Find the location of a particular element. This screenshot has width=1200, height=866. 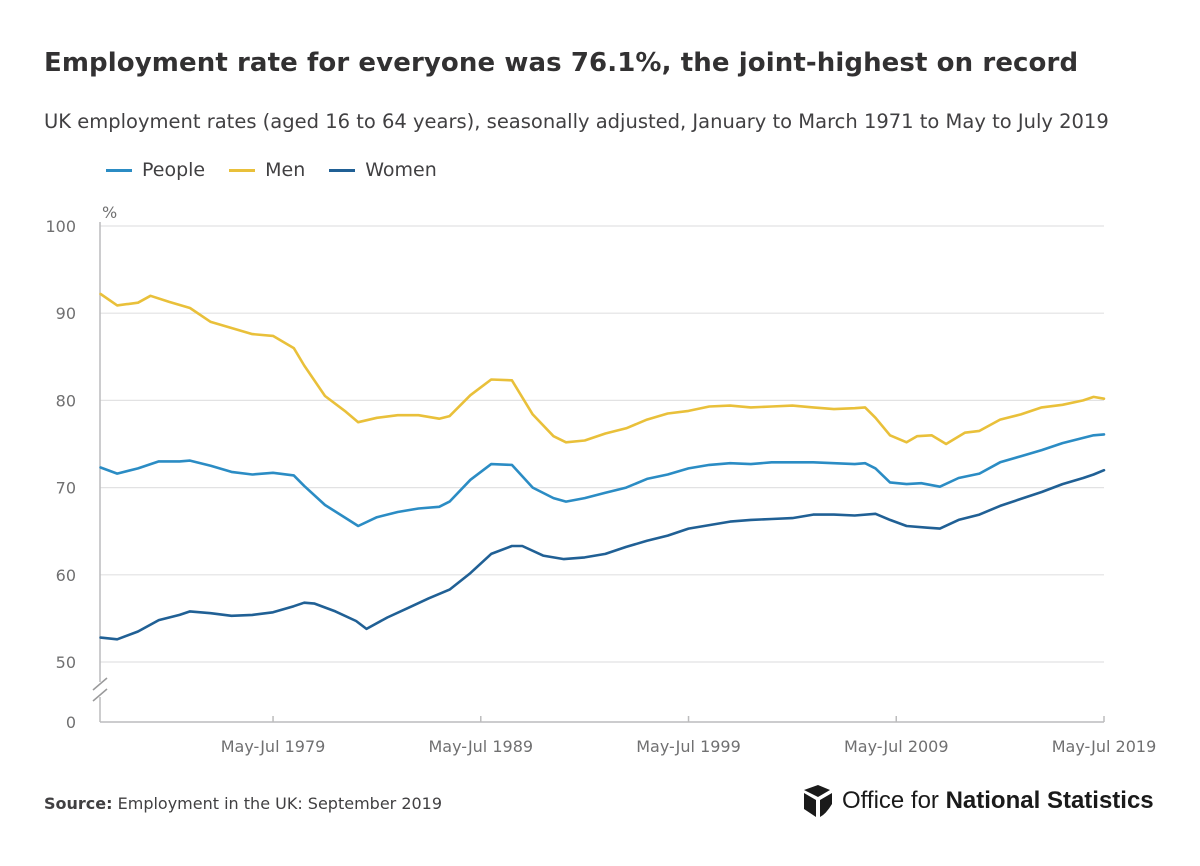

x-tick-label-3: May-Jul 2009 is located at coordinates (896, 746).